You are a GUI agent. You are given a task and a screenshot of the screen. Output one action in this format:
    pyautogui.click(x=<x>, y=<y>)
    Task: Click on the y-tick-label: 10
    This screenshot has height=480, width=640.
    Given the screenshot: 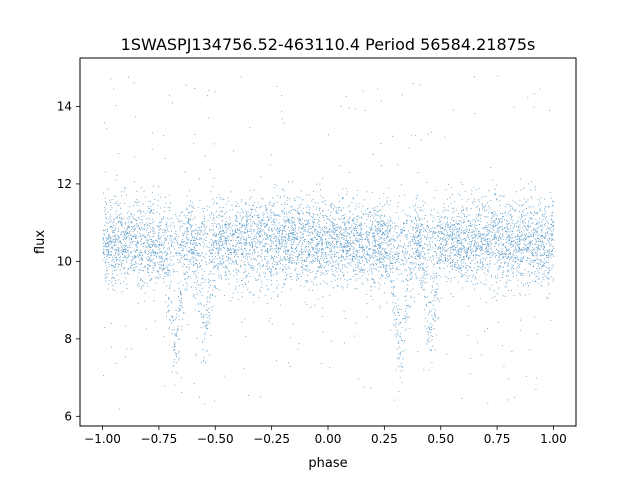 What is the action you would take?
    pyautogui.click(x=64, y=261)
    